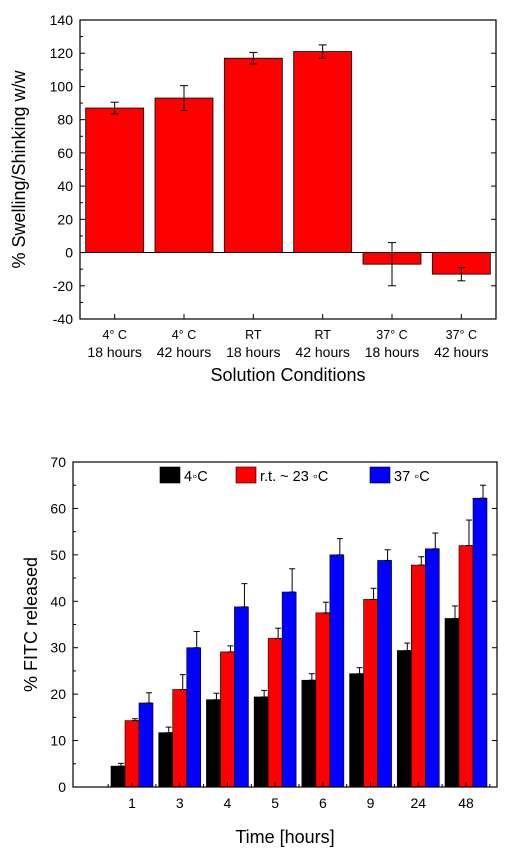 Image resolution: width=523 pixels, height=849 pixels. What do you see at coordinates (412, 477) in the screenshot?
I see `legend-label: 37 ◦C` at bounding box center [412, 477].